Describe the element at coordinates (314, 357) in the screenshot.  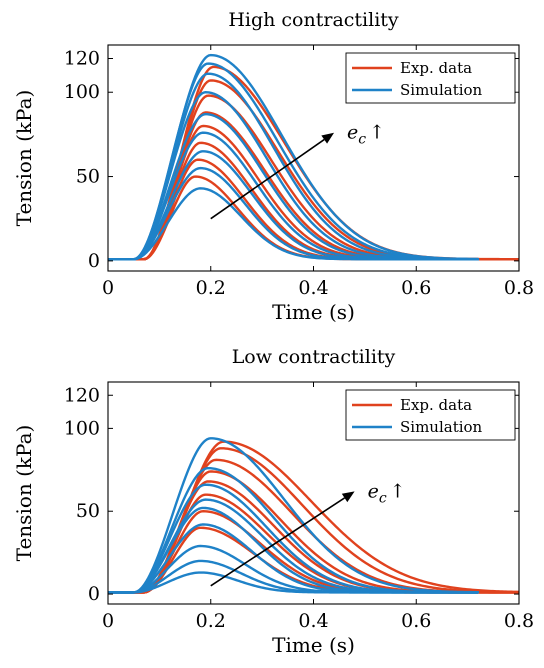
I see `chart-title: Low contractility` at that location.